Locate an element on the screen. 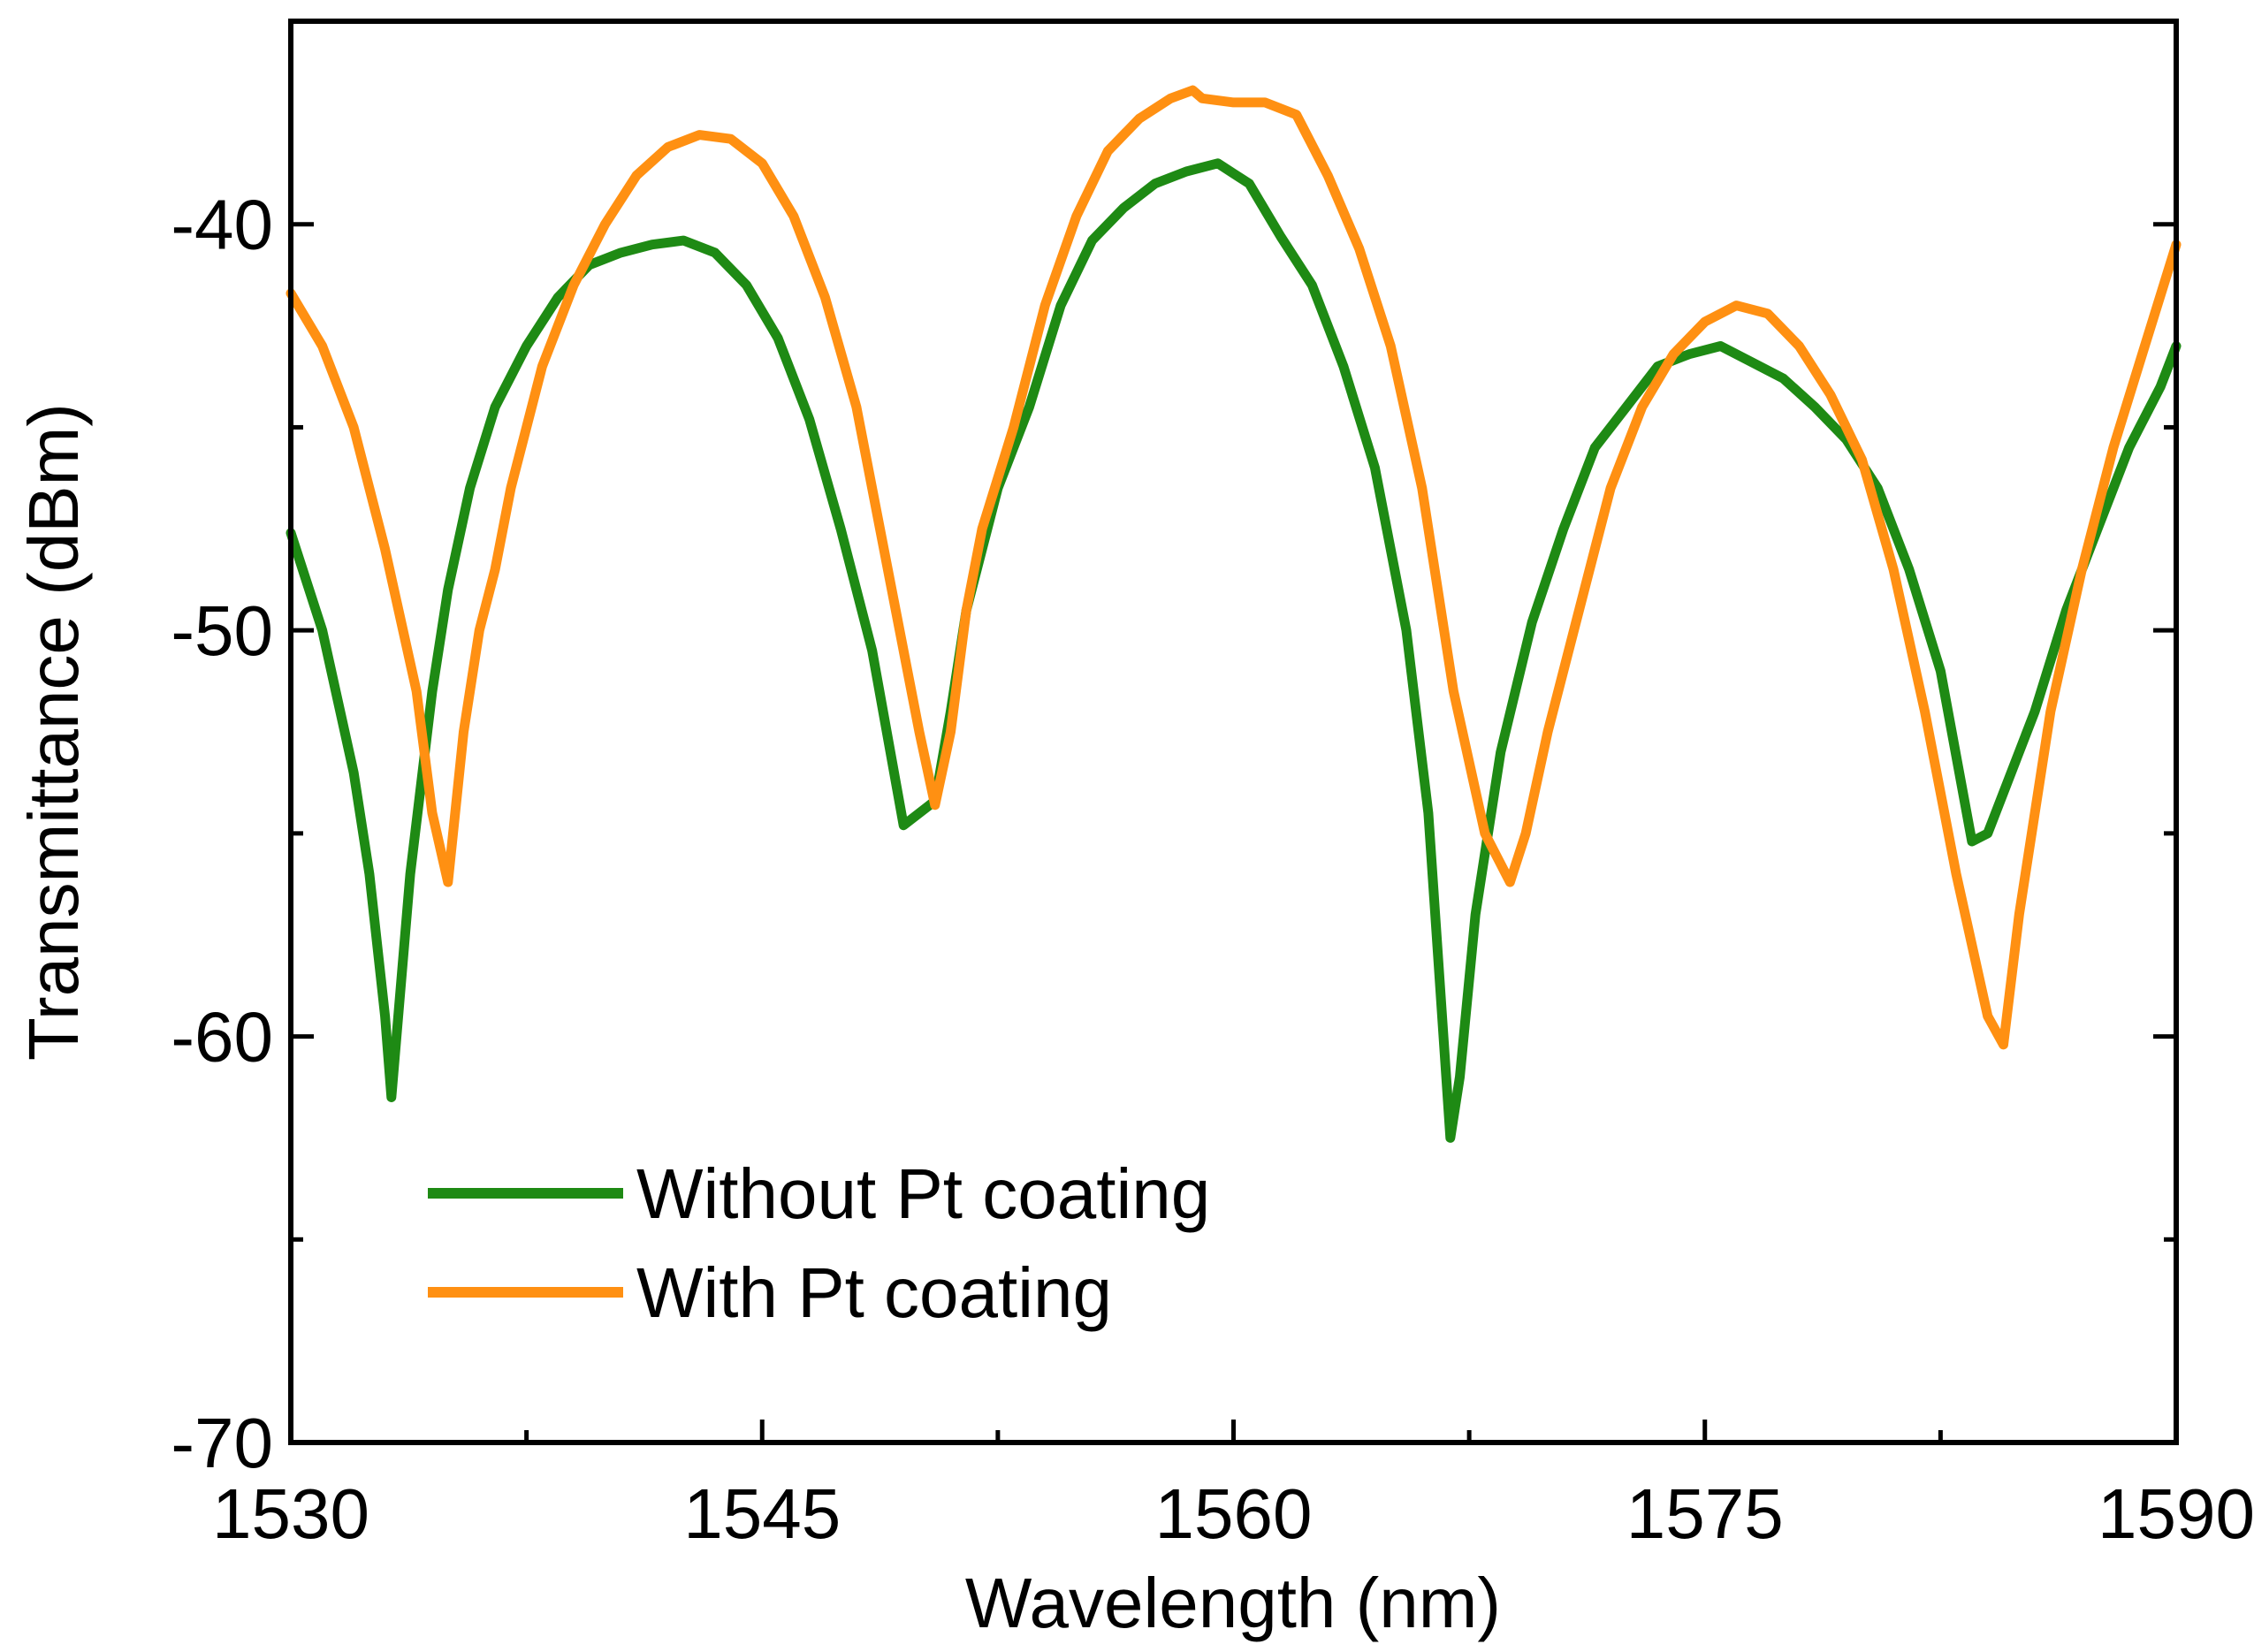  x-tick-label: 1545 is located at coordinates (762, 1514).